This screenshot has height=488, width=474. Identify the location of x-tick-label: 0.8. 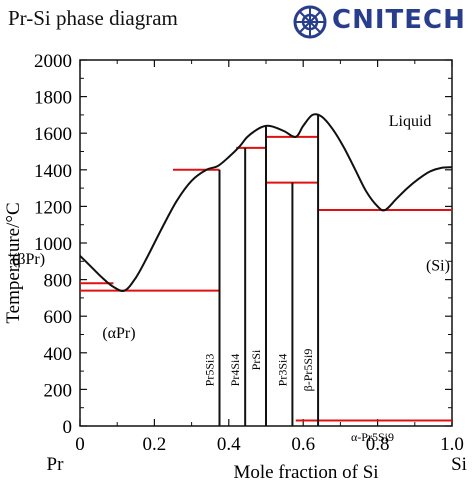
(378, 444).